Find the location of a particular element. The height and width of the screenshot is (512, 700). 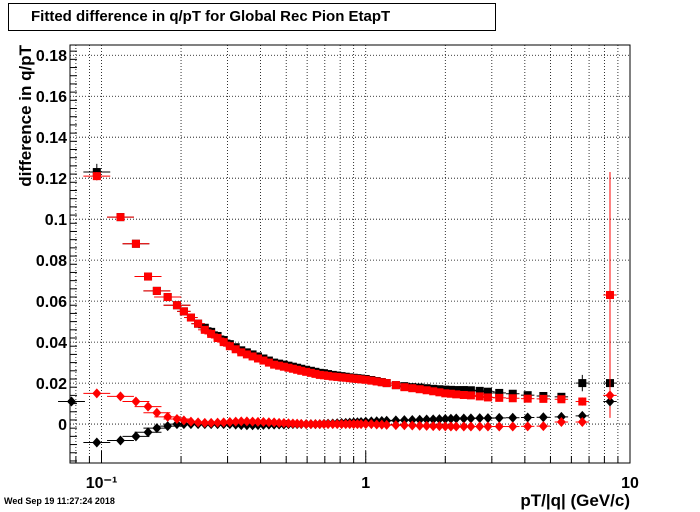

y-tick-label: 0.06 is located at coordinates (51, 302).